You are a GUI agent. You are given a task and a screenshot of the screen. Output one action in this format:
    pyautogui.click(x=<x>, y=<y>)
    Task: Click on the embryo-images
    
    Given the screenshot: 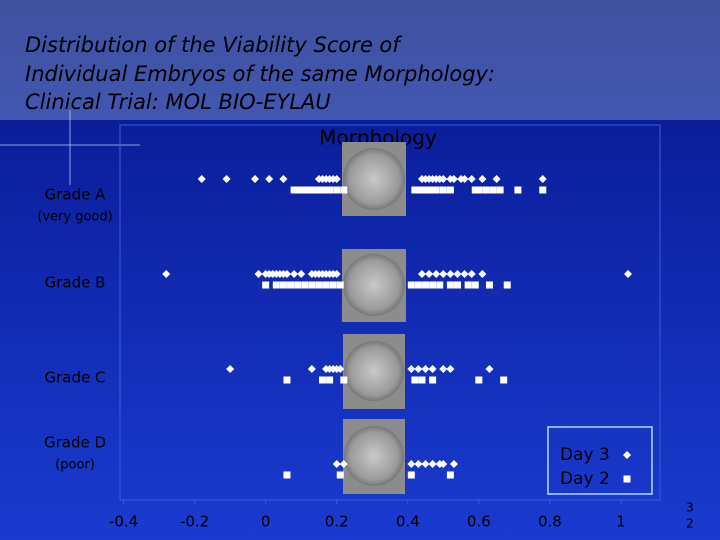 What is the action you would take?
    pyautogui.click(x=374, y=318)
    